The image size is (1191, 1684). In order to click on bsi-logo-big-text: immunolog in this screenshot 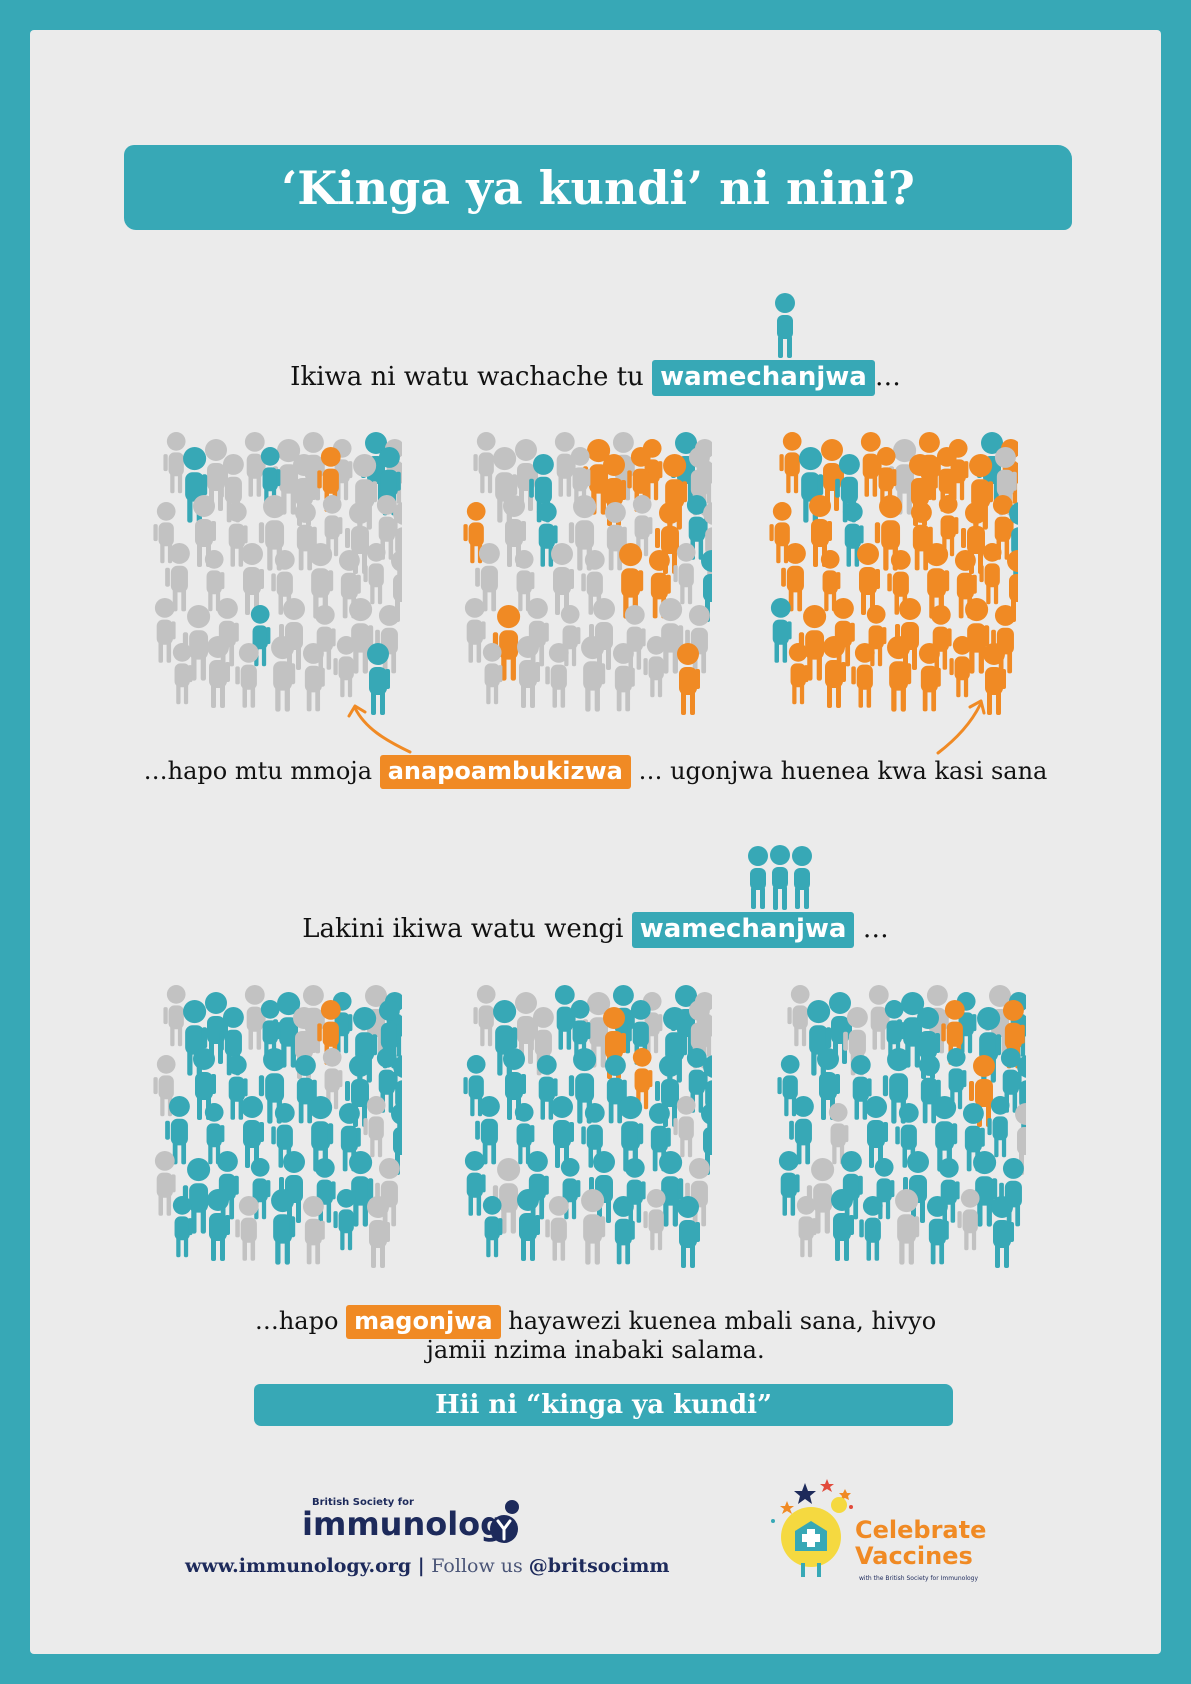, I will do `click(403, 1524)`.